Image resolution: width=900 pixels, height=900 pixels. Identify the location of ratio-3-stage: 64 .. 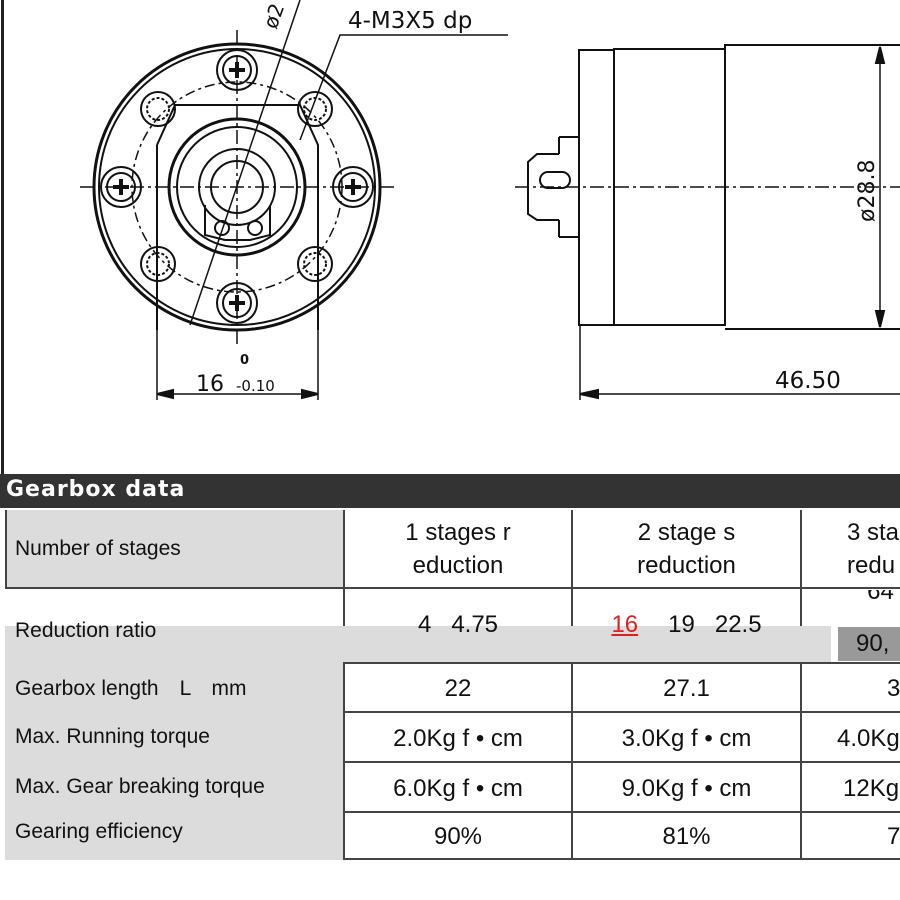
(850, 608).